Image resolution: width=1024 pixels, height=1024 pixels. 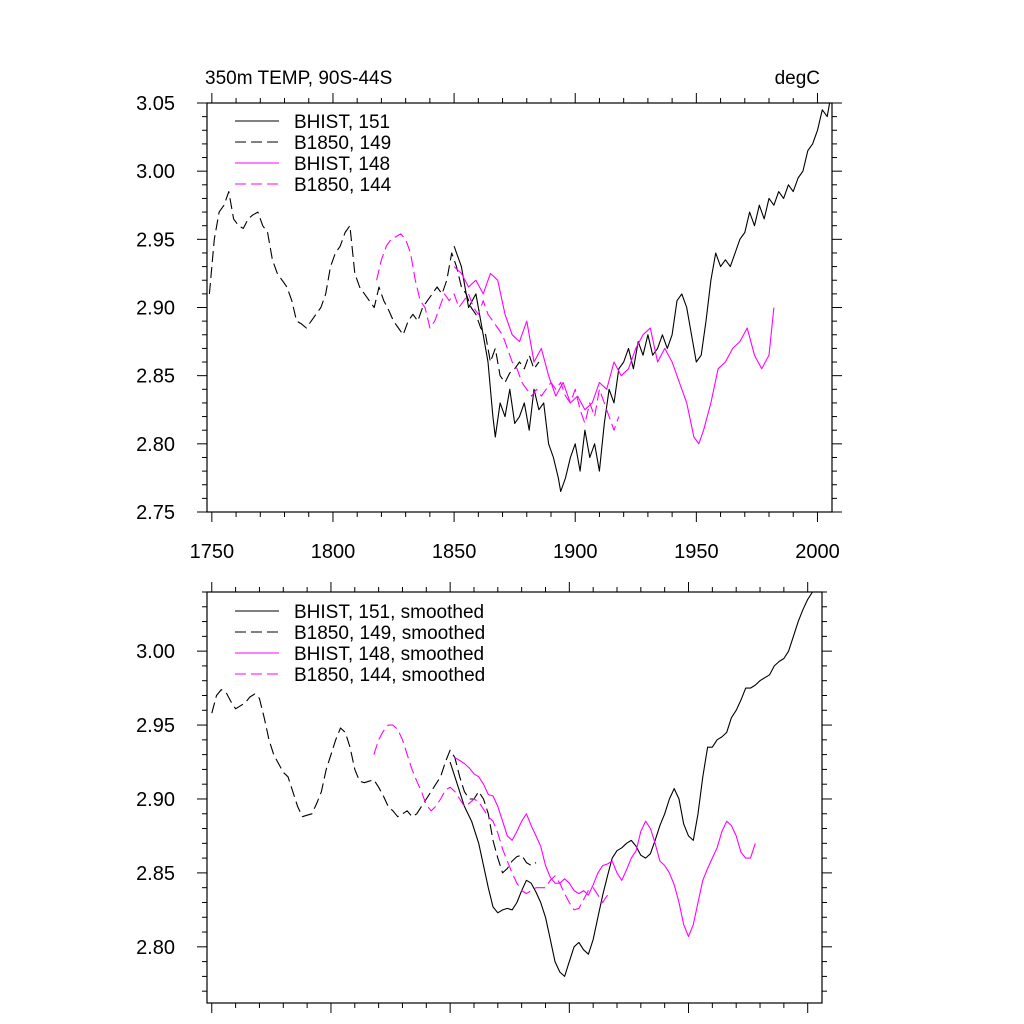 What do you see at coordinates (298, 78) in the screenshot?
I see `chart-title: 350m TEMP, 90S-44S` at bounding box center [298, 78].